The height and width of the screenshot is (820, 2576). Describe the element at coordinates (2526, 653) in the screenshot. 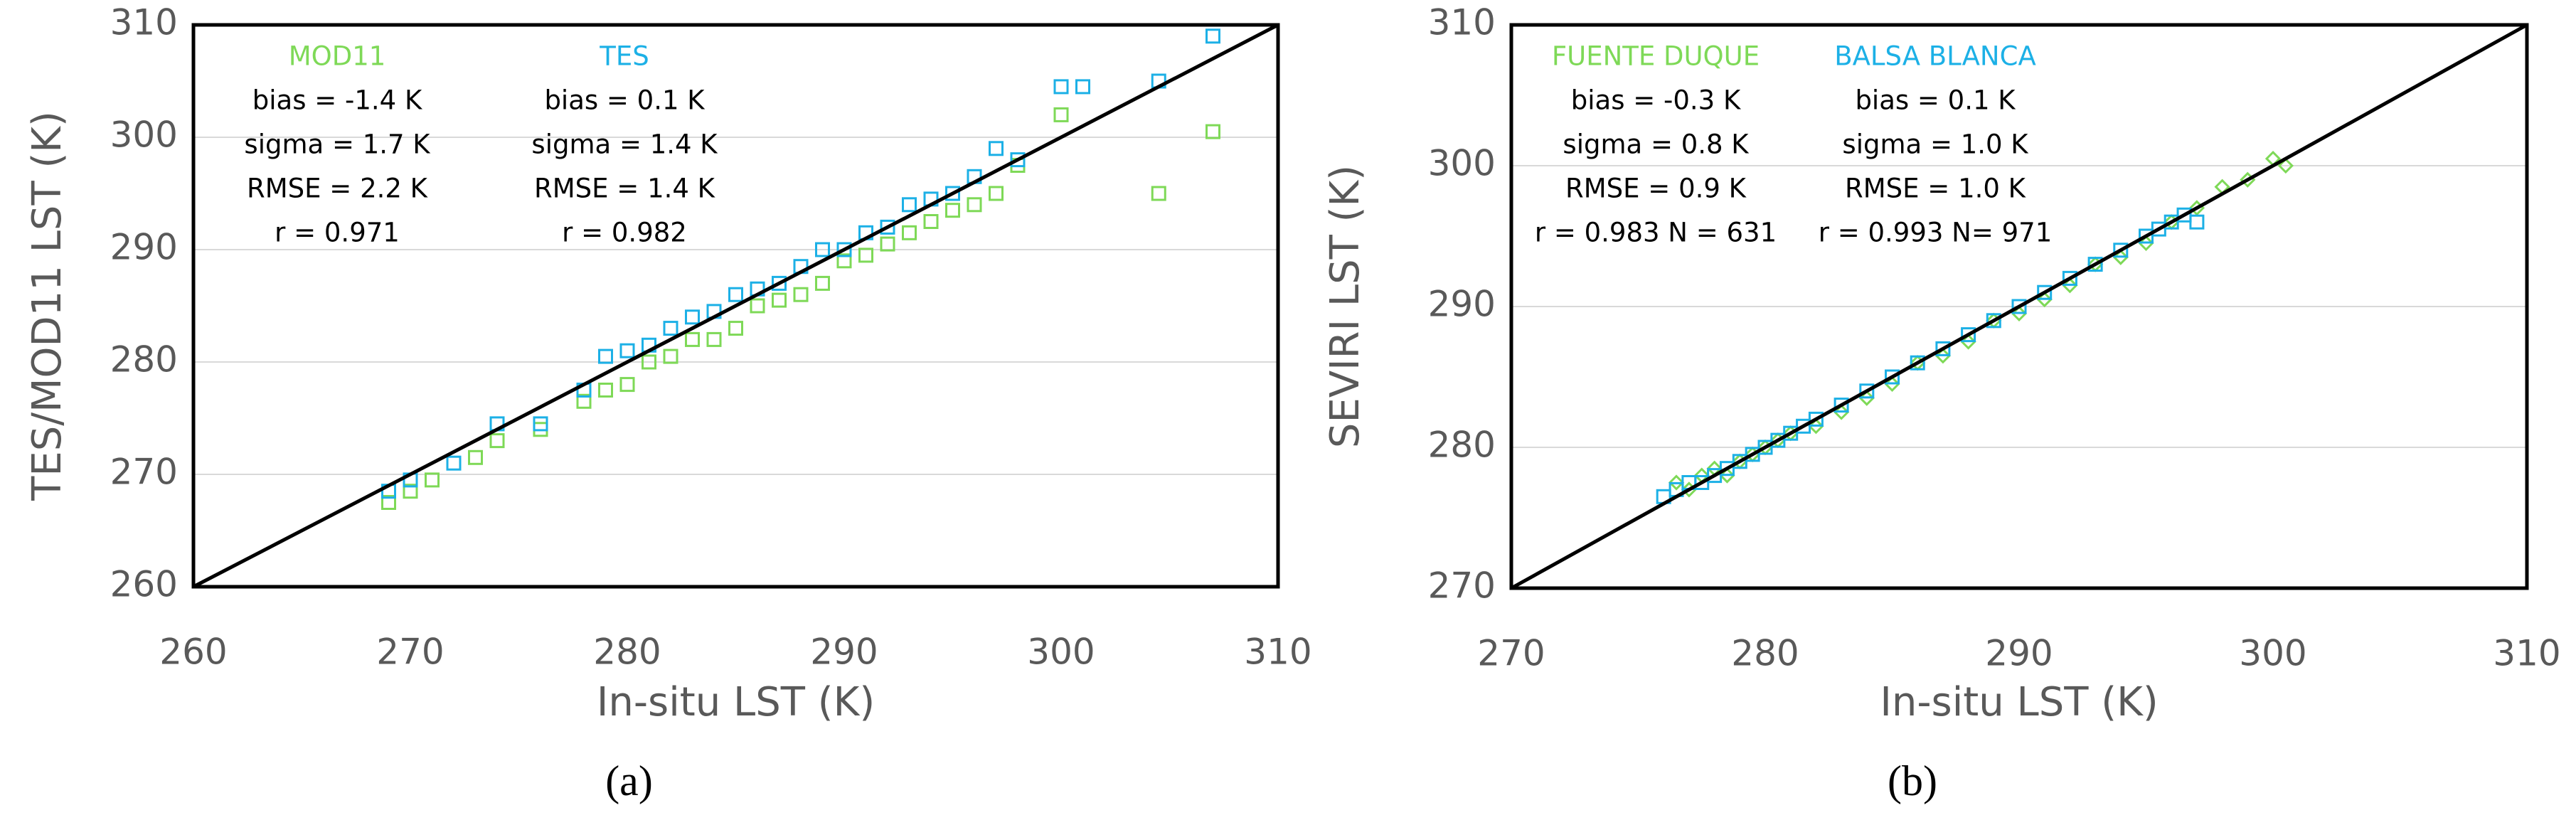

I see `x-tick-label: 310` at that location.